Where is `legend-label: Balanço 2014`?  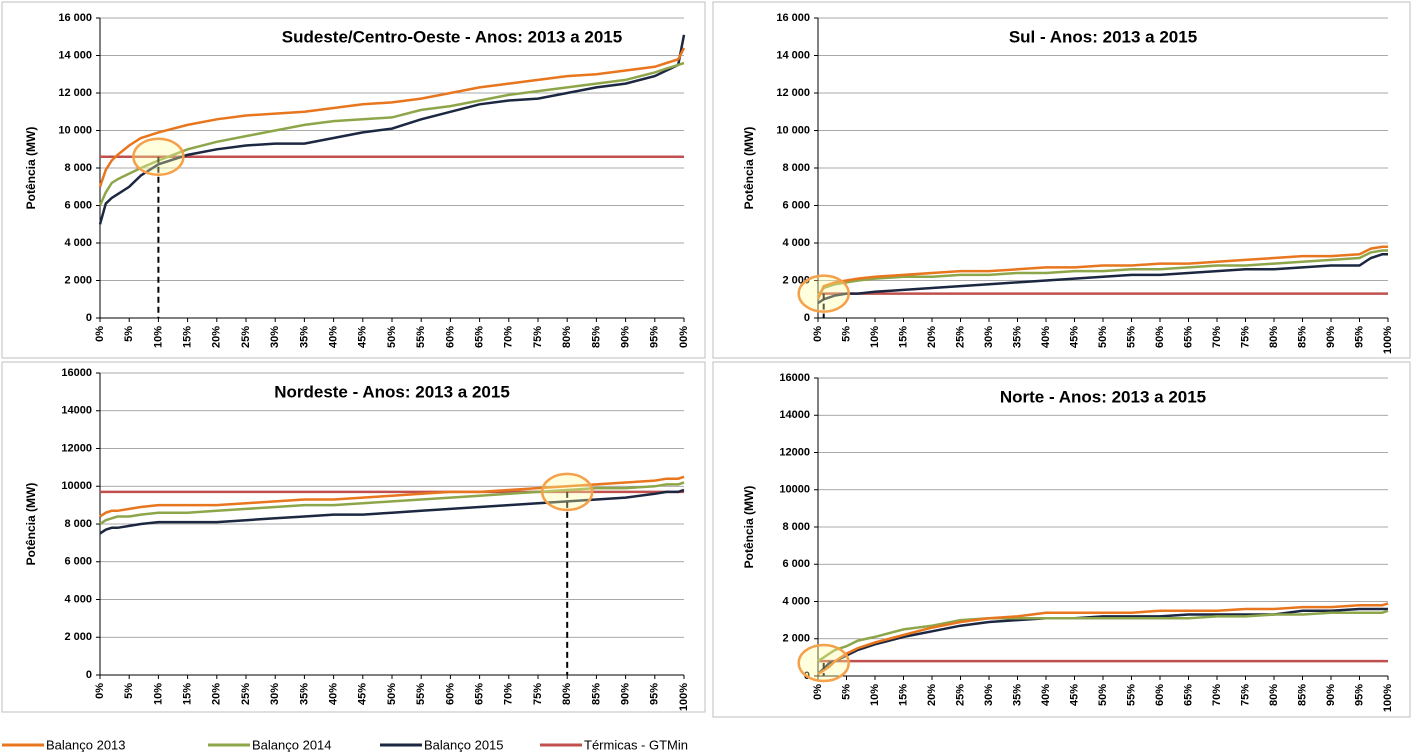
legend-label: Balanço 2014 is located at coordinates (292, 744).